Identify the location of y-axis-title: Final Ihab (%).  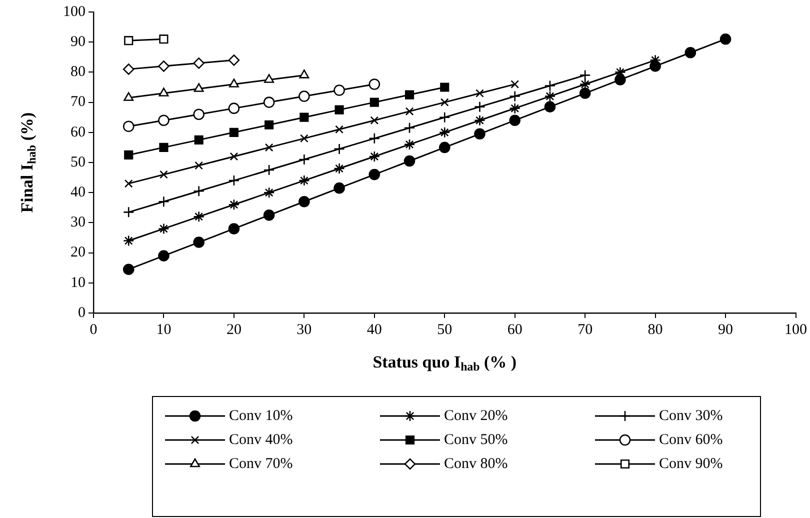
(27, 162).